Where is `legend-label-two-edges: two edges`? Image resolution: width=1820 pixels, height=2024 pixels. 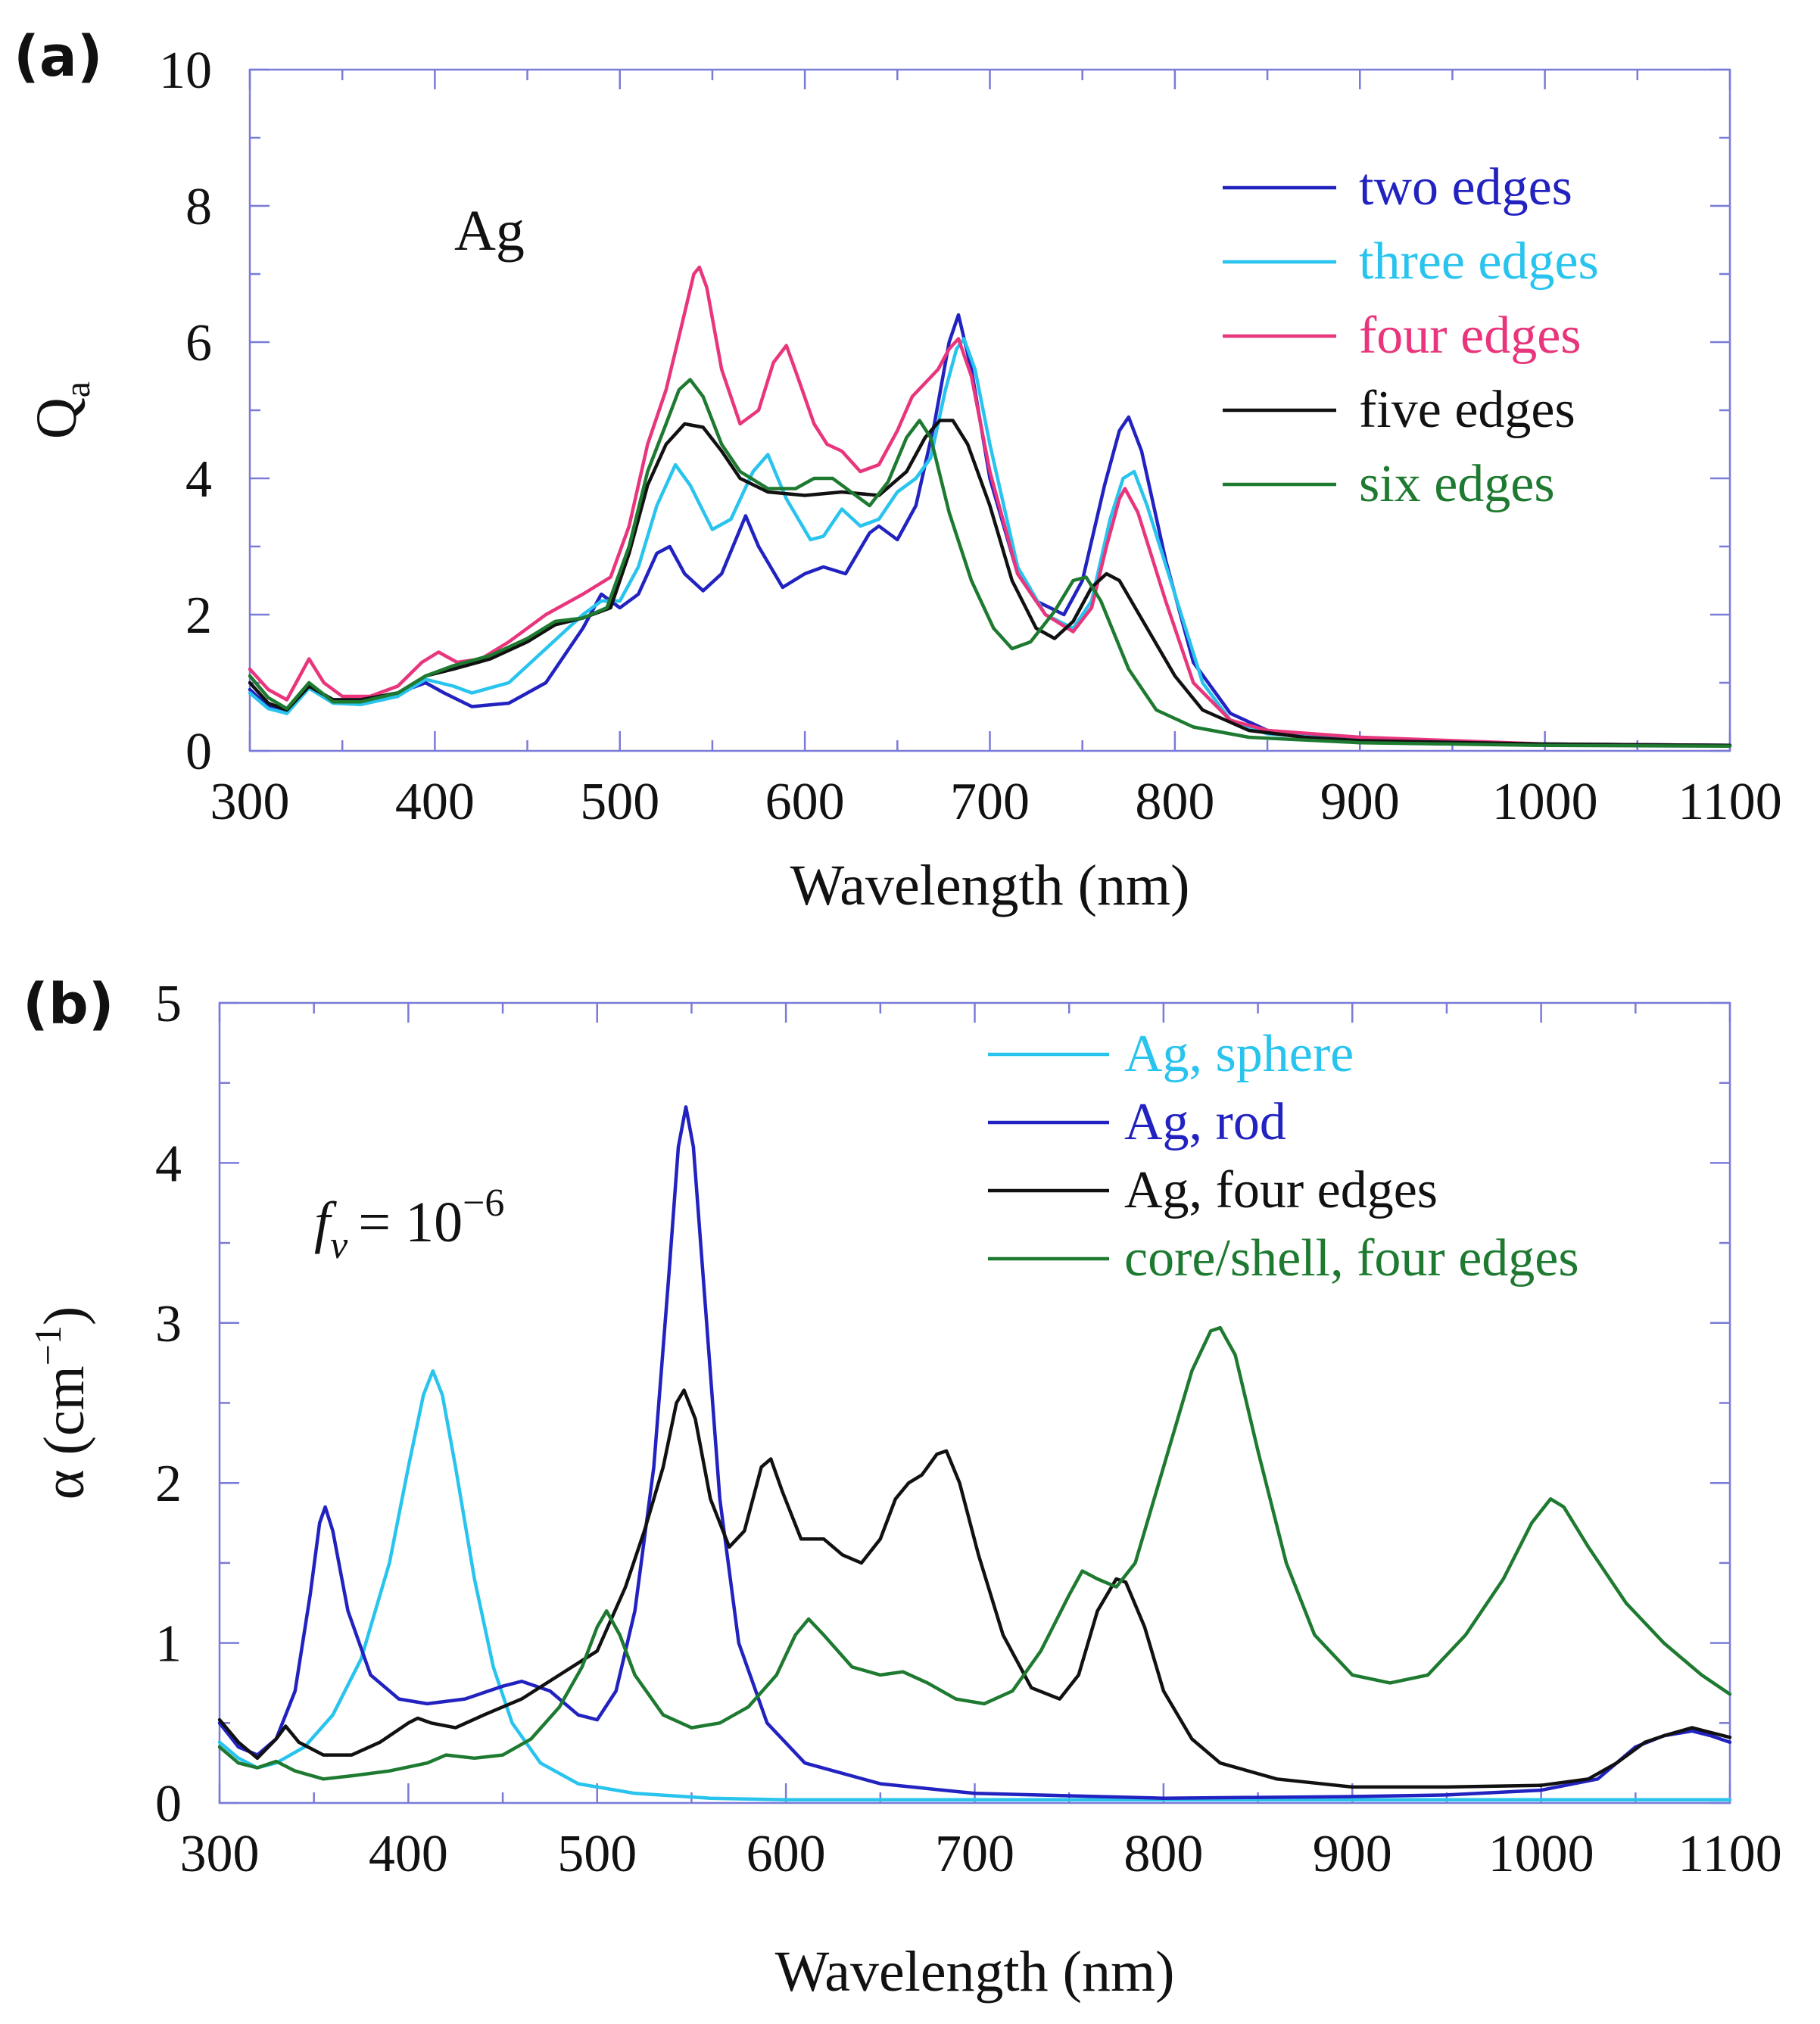
legend-label-two-edges: two edges is located at coordinates (1465, 187).